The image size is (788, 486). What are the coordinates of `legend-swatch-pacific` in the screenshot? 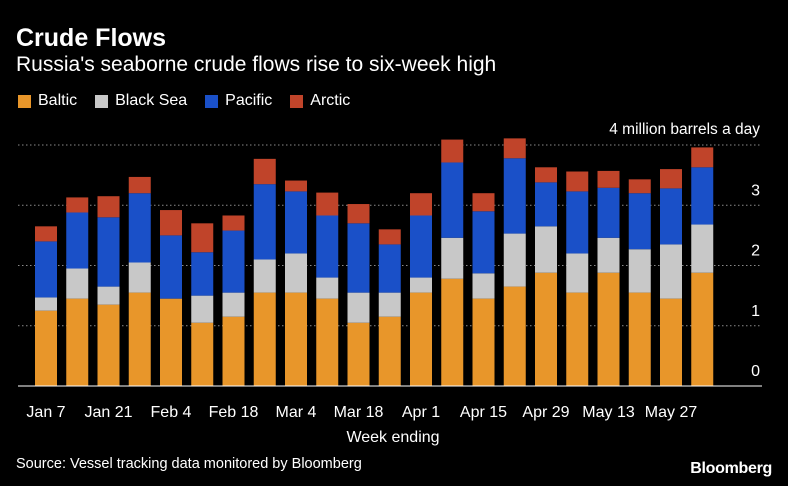 It's located at (212, 101).